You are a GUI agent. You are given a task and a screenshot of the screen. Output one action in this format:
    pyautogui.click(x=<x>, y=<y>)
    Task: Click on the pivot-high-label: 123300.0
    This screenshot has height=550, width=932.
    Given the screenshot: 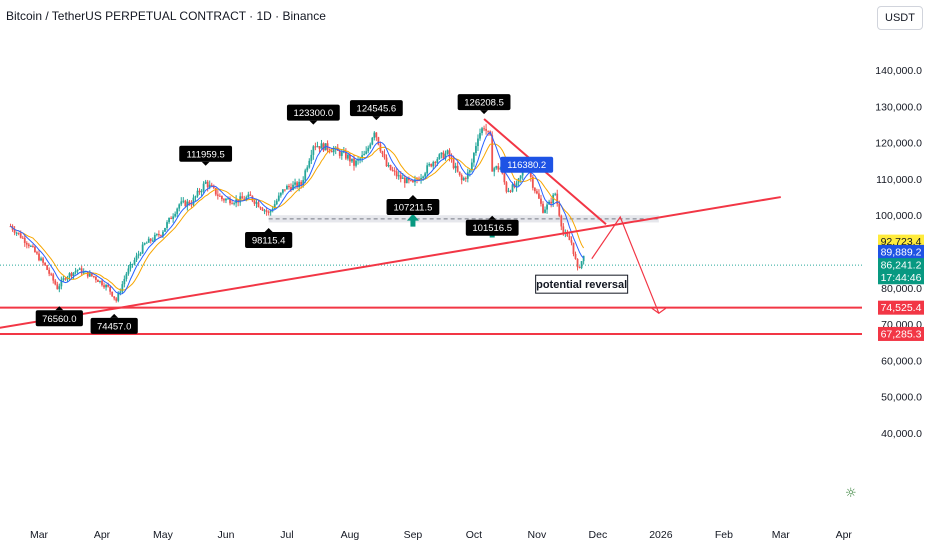 What is the action you would take?
    pyautogui.click(x=313, y=114)
    